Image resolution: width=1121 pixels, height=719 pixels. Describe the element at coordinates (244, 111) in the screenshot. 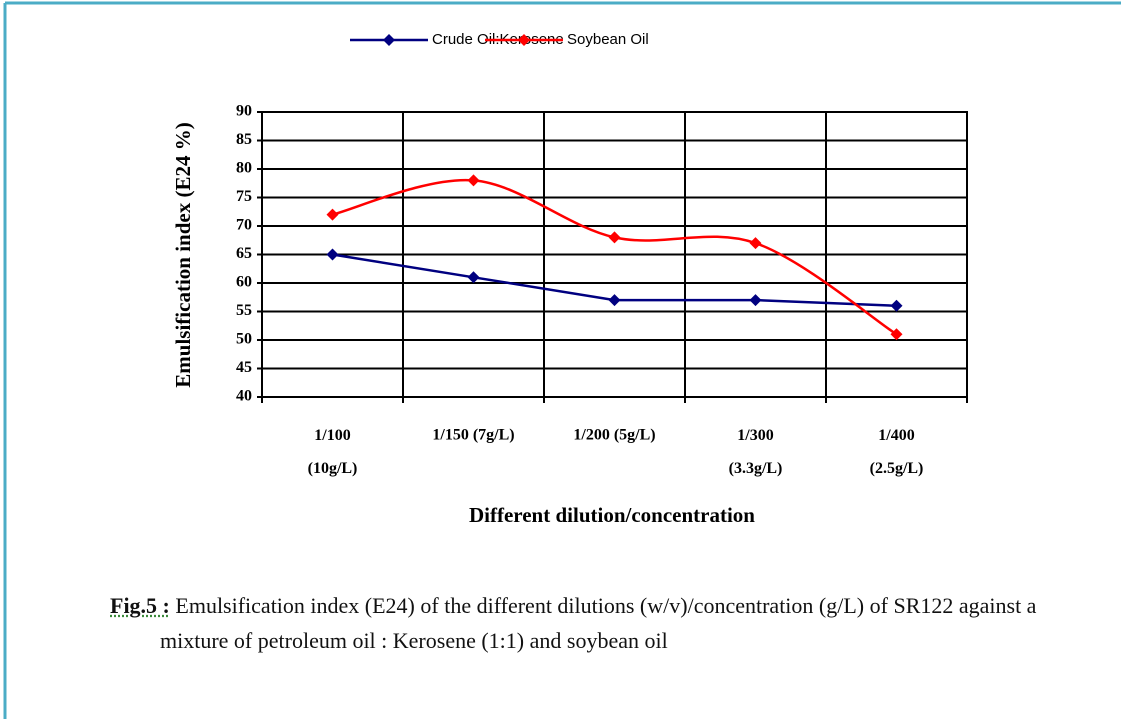

I see `y-tick-label: 90` at that location.